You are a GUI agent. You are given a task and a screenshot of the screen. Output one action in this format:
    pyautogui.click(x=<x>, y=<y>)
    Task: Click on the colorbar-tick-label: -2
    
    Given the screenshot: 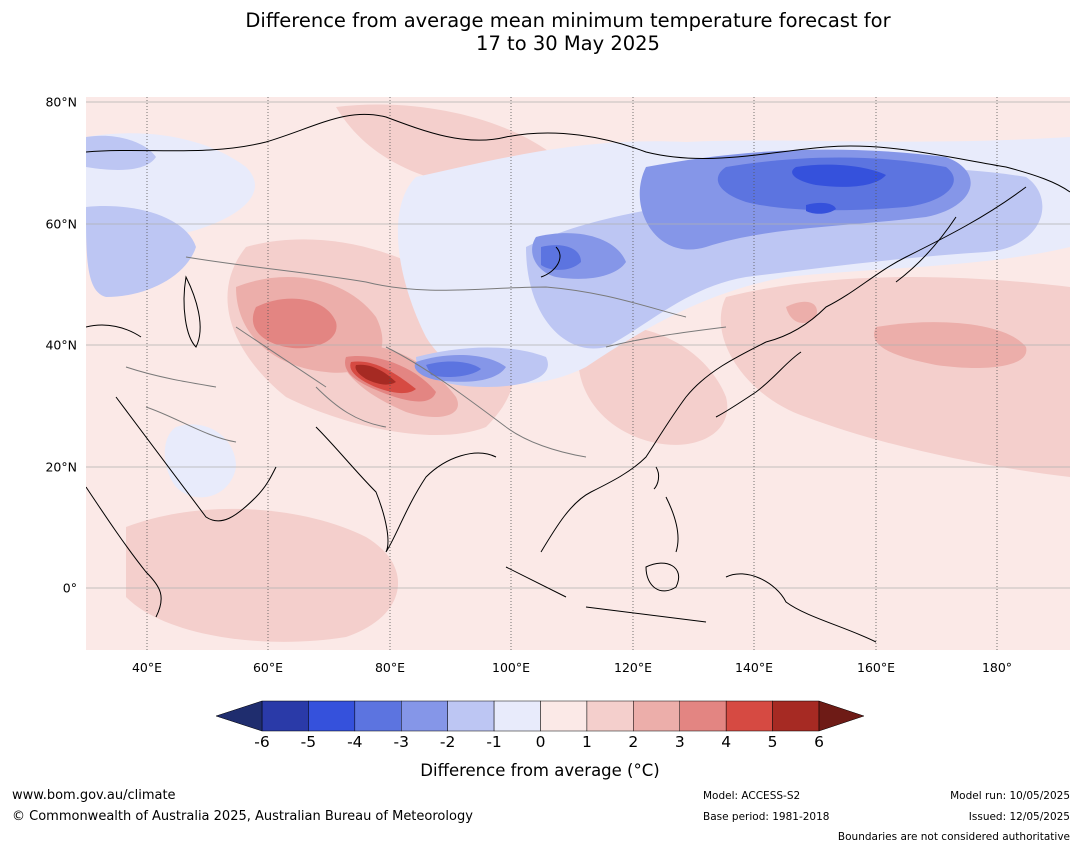 What is the action you would take?
    pyautogui.click(x=447, y=742)
    